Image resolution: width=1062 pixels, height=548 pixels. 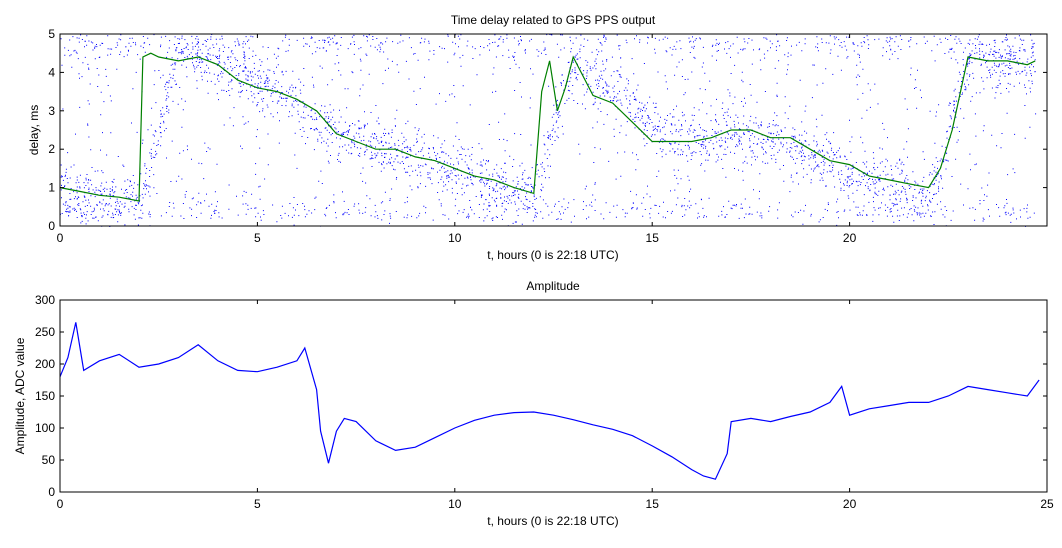 What do you see at coordinates (60, 238) in the screenshot?
I see `delay-x-tick-label: 0` at bounding box center [60, 238].